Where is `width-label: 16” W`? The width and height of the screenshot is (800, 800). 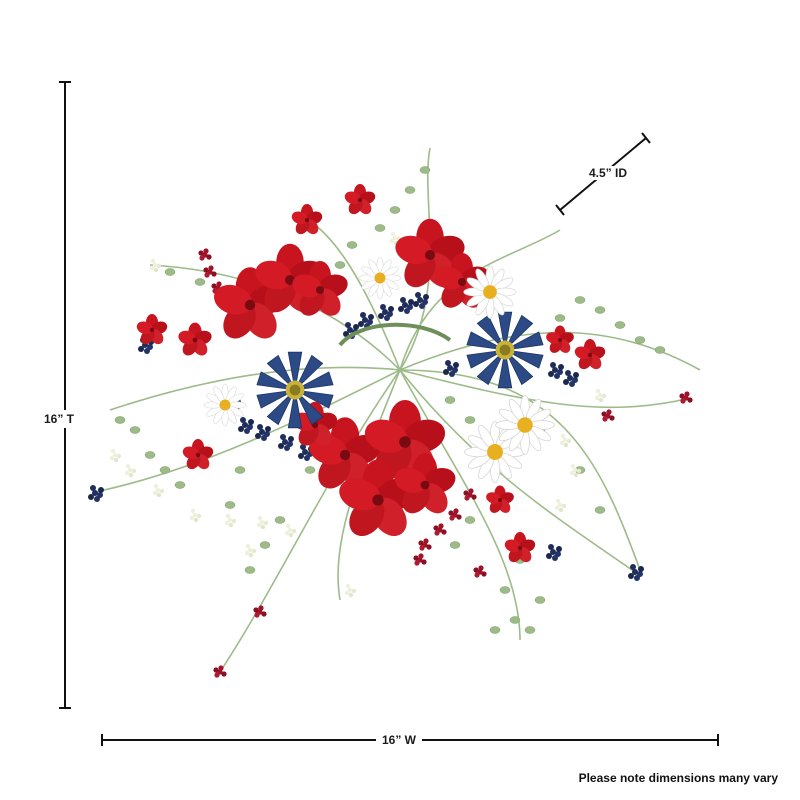 width-label: 16” W is located at coordinates (399, 740).